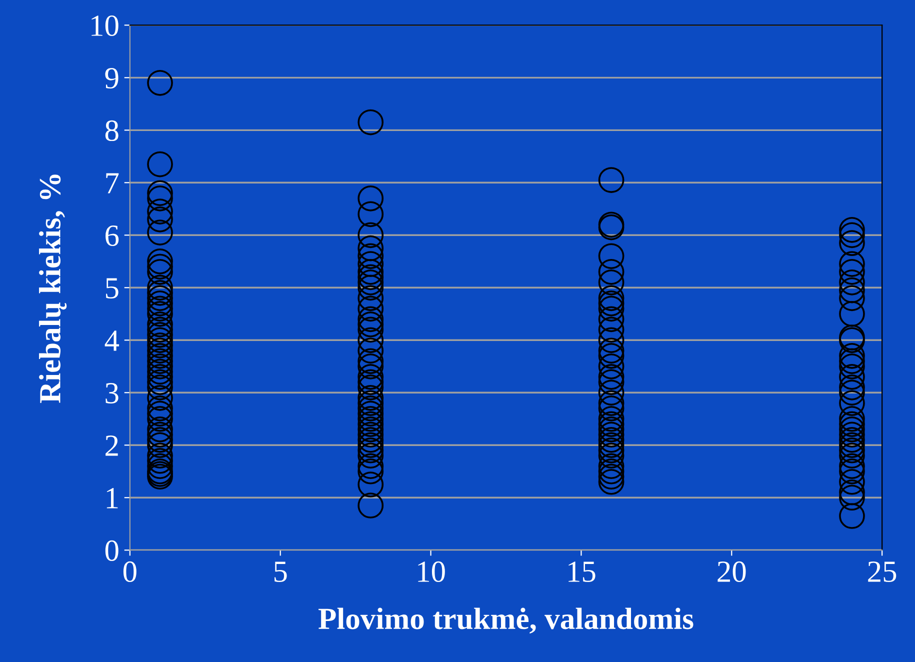  What do you see at coordinates (111, 78) in the screenshot?
I see `y-tick-label: 9` at bounding box center [111, 78].